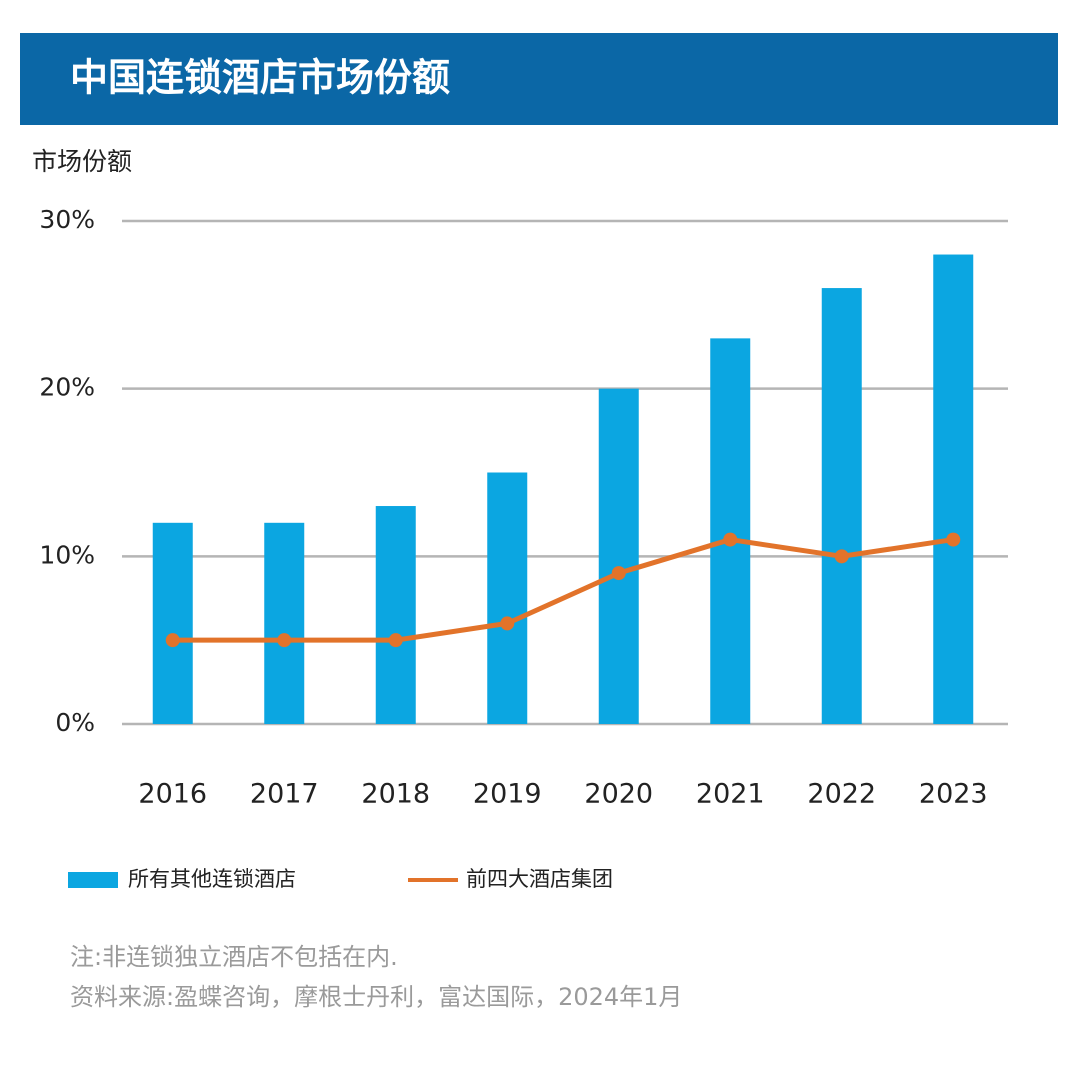 The height and width of the screenshot is (1068, 1080). What do you see at coordinates (618, 794) in the screenshot?
I see `x-tick-label: 2020` at bounding box center [618, 794].